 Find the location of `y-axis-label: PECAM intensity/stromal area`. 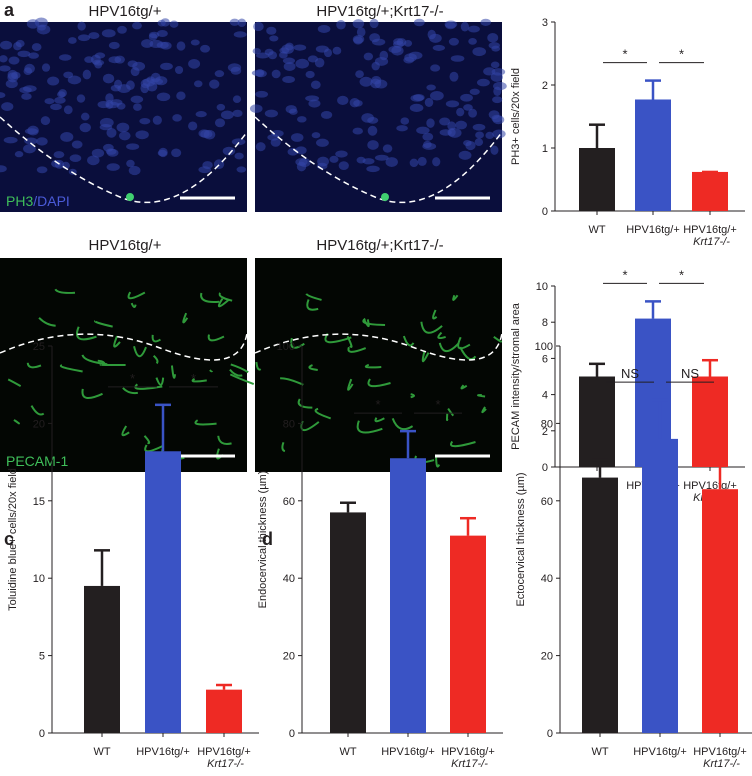

y-axis-label: PECAM intensity/stromal area is located at coordinates (516, 376).